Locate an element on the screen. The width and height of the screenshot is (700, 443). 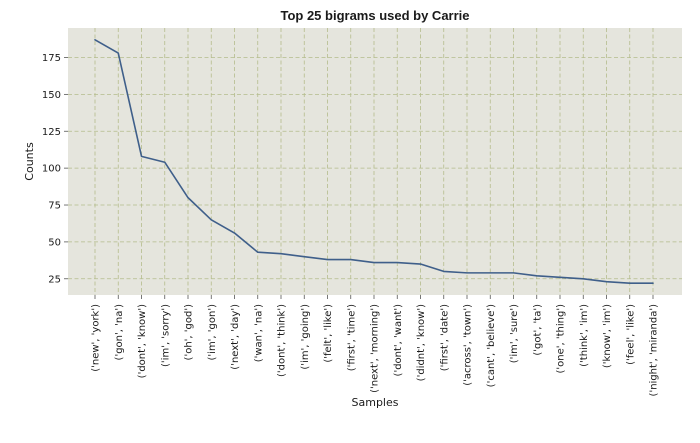
x-tick-label: ('im', 'going') is located at coordinates (305, 337).